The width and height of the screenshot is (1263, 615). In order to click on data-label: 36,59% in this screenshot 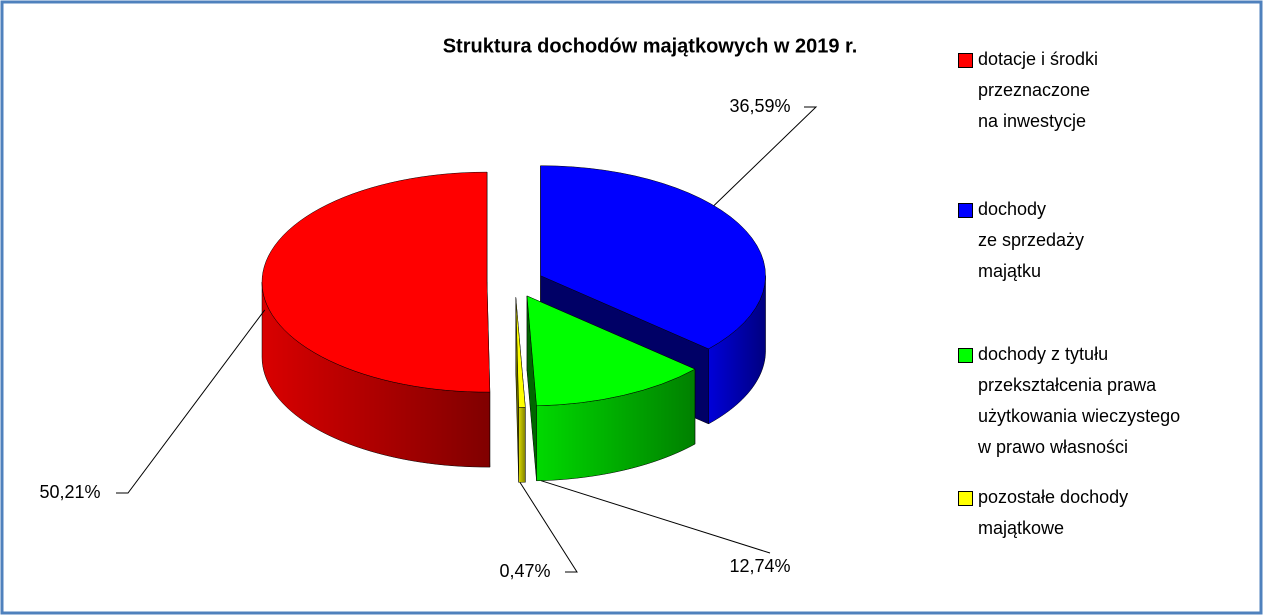, I will do `click(759, 106)`.